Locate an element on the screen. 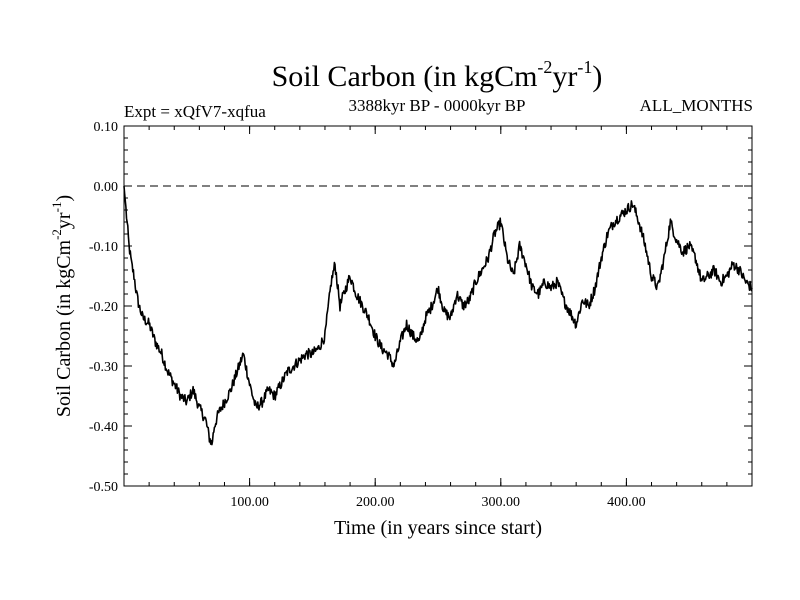 Image resolution: width=800 pixels, height=600 pixels. y-axis-label: Soil Carbon (in kgCm-2yr-1) is located at coordinates (62, 306).